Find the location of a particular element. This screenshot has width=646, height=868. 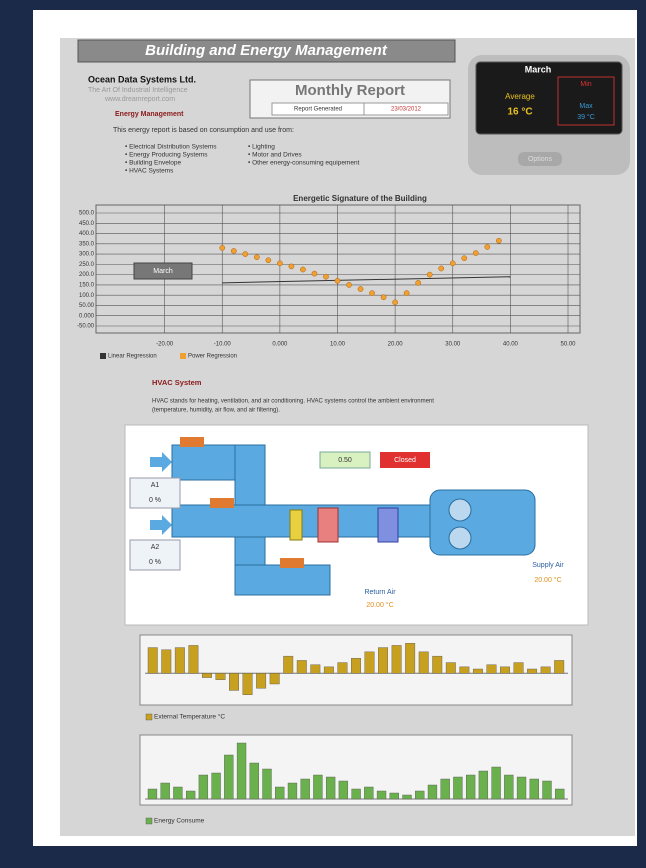

widget-minmax is located at coordinates (586, 101).